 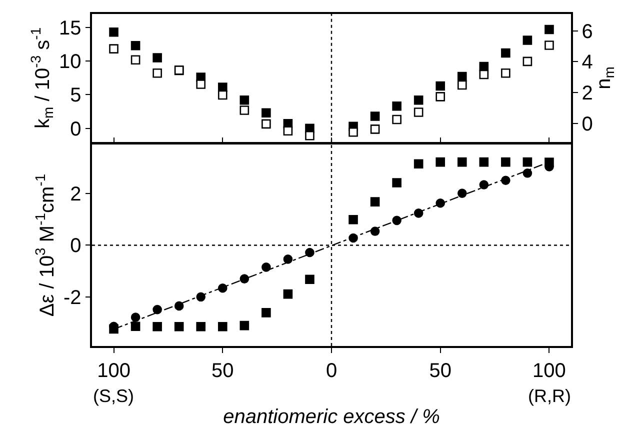 I want to click on y-tick-label: 2, so click(x=76, y=195).